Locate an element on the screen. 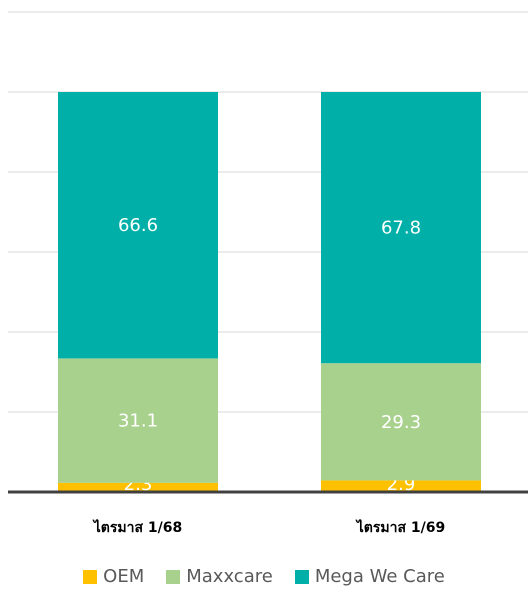 The width and height of the screenshot is (528, 590). legend-item-oem: OEM is located at coordinates (113, 576).